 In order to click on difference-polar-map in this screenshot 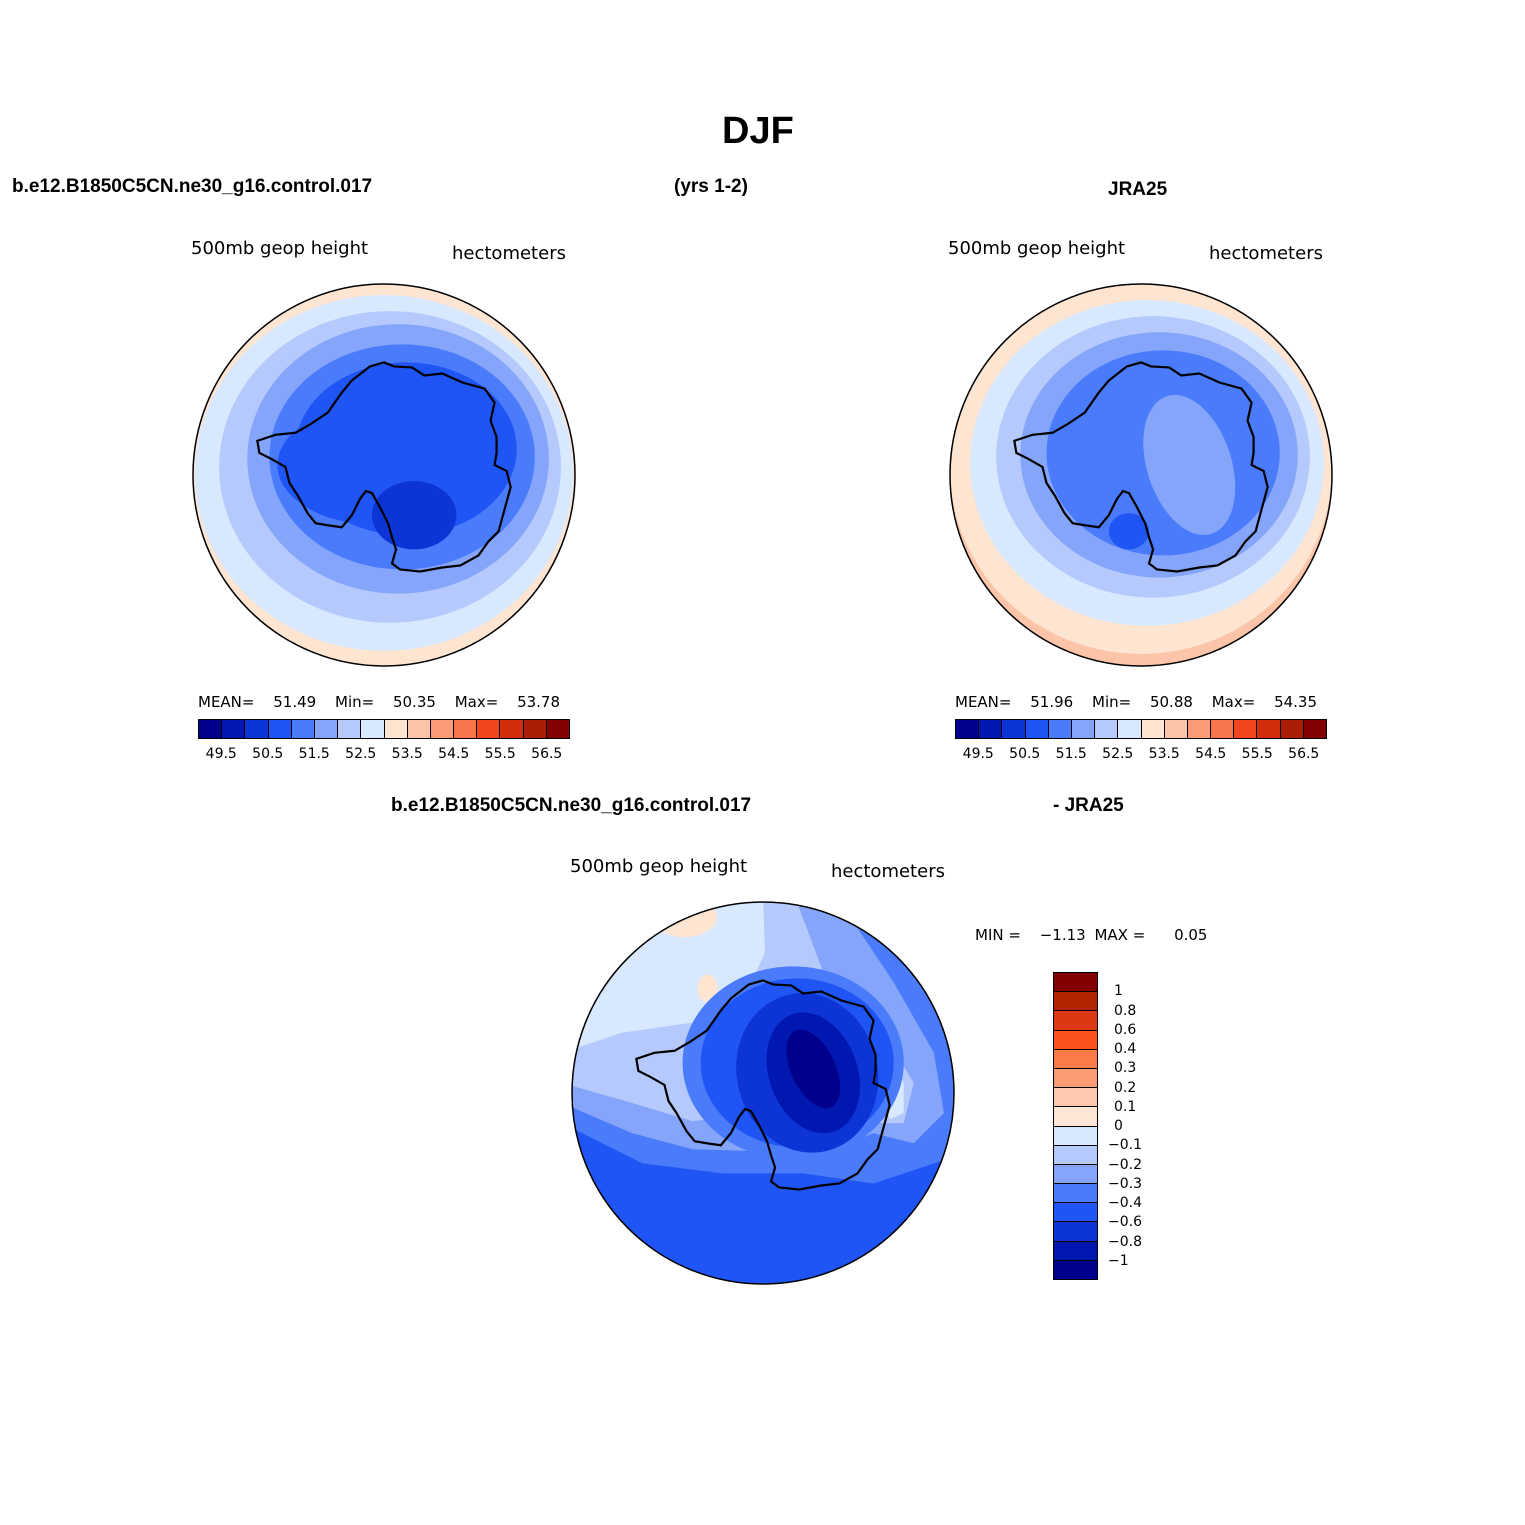, I will do `click(763, 1093)`.